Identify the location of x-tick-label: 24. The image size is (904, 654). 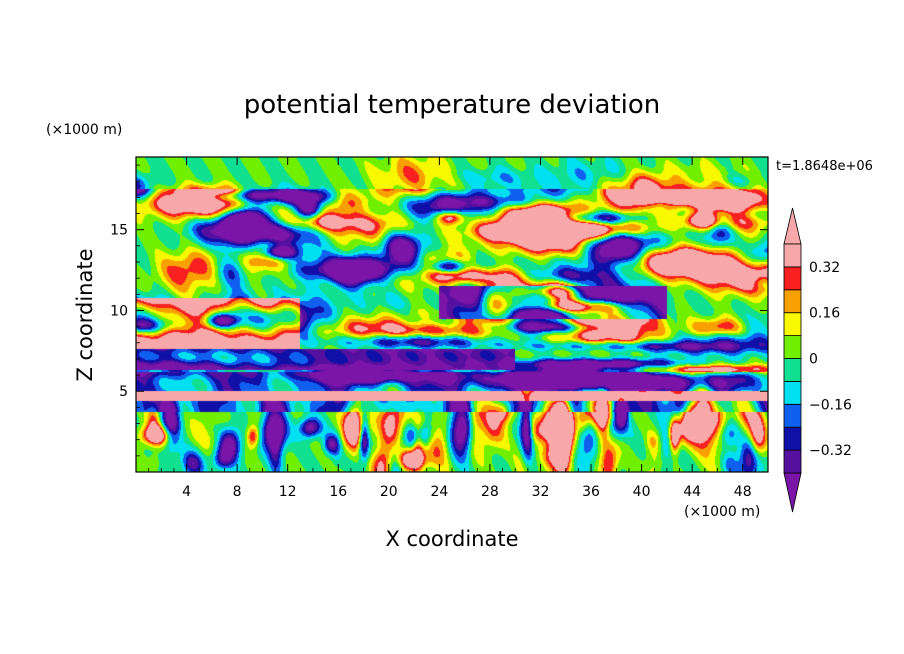
(439, 492).